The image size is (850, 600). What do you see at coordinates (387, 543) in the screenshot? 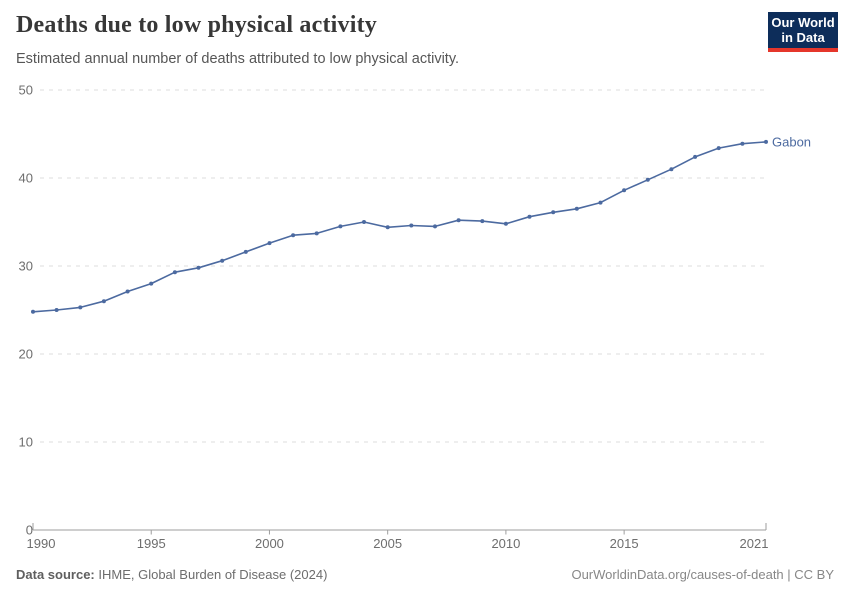
I see `x-tick-label: 2005` at bounding box center [387, 543].